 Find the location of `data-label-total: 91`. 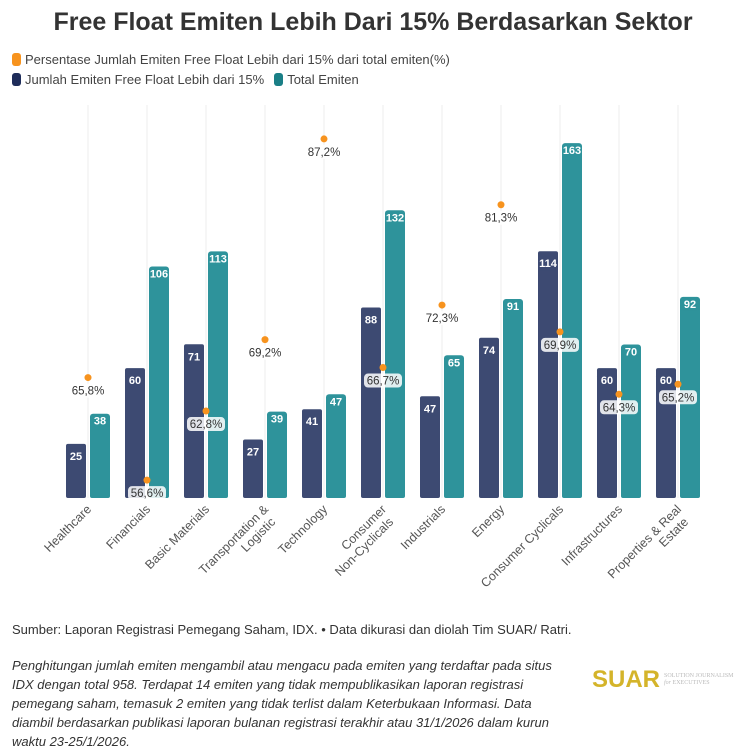

data-label-total: 91 is located at coordinates (513, 307).